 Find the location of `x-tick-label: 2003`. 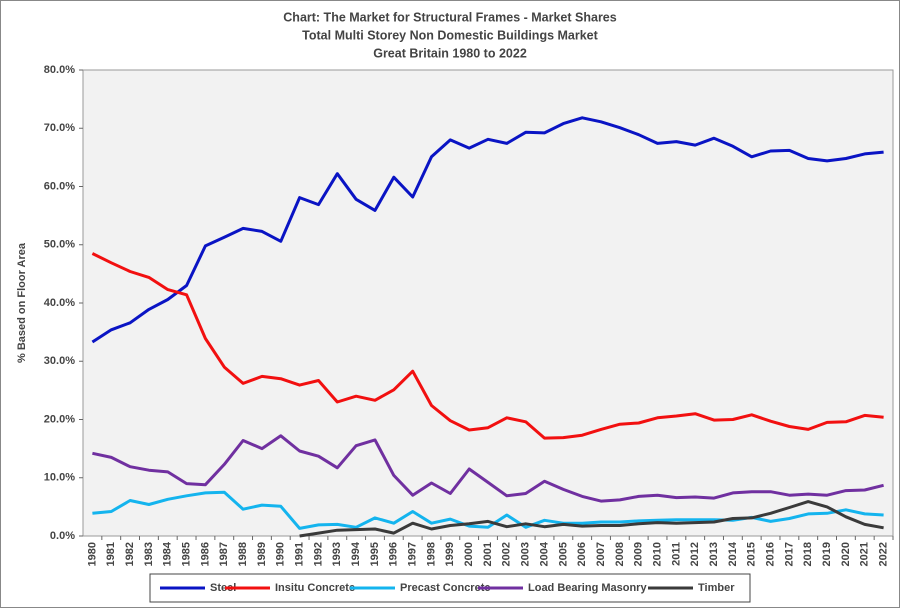

x-tick-label: 2003 is located at coordinates (526, 554).